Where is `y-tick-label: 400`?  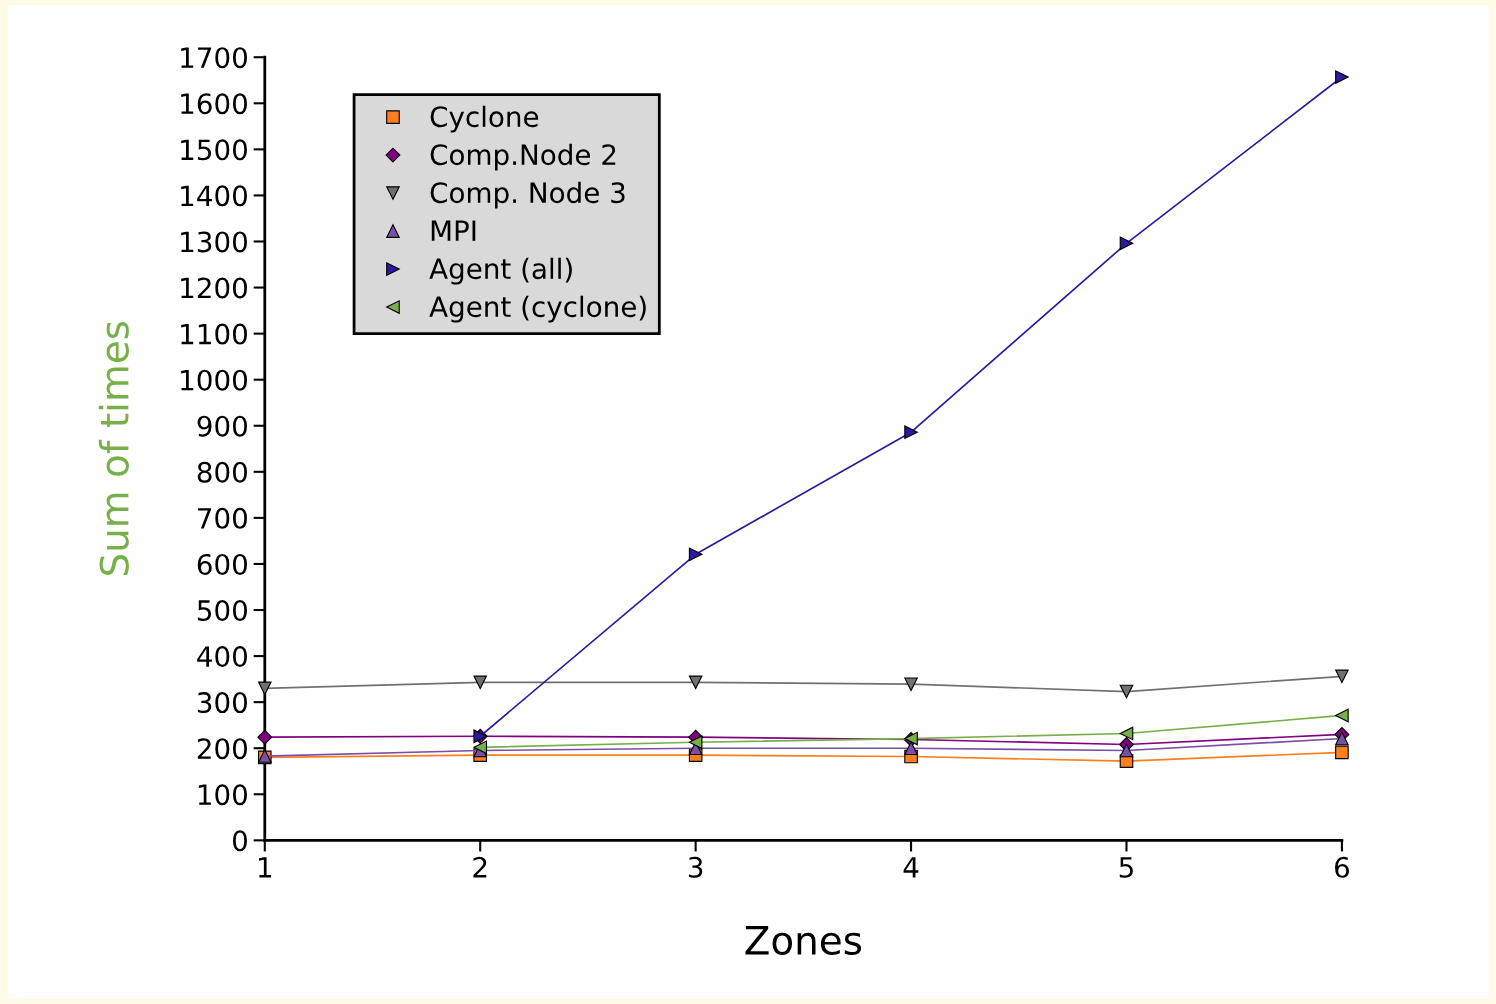 y-tick-label: 400 is located at coordinates (222, 657).